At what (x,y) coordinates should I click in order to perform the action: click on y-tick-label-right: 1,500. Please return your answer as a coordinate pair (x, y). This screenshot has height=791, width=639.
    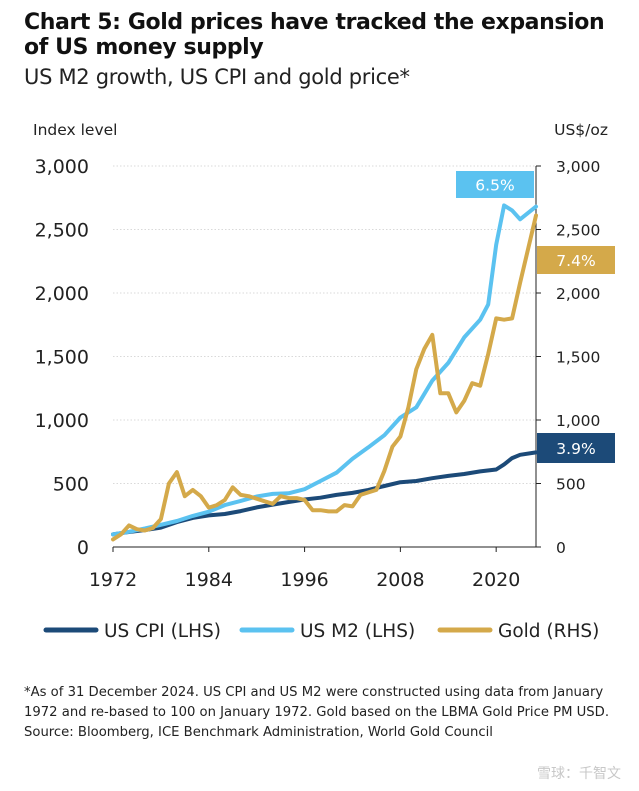
    Looking at the image, I should click on (578, 358).